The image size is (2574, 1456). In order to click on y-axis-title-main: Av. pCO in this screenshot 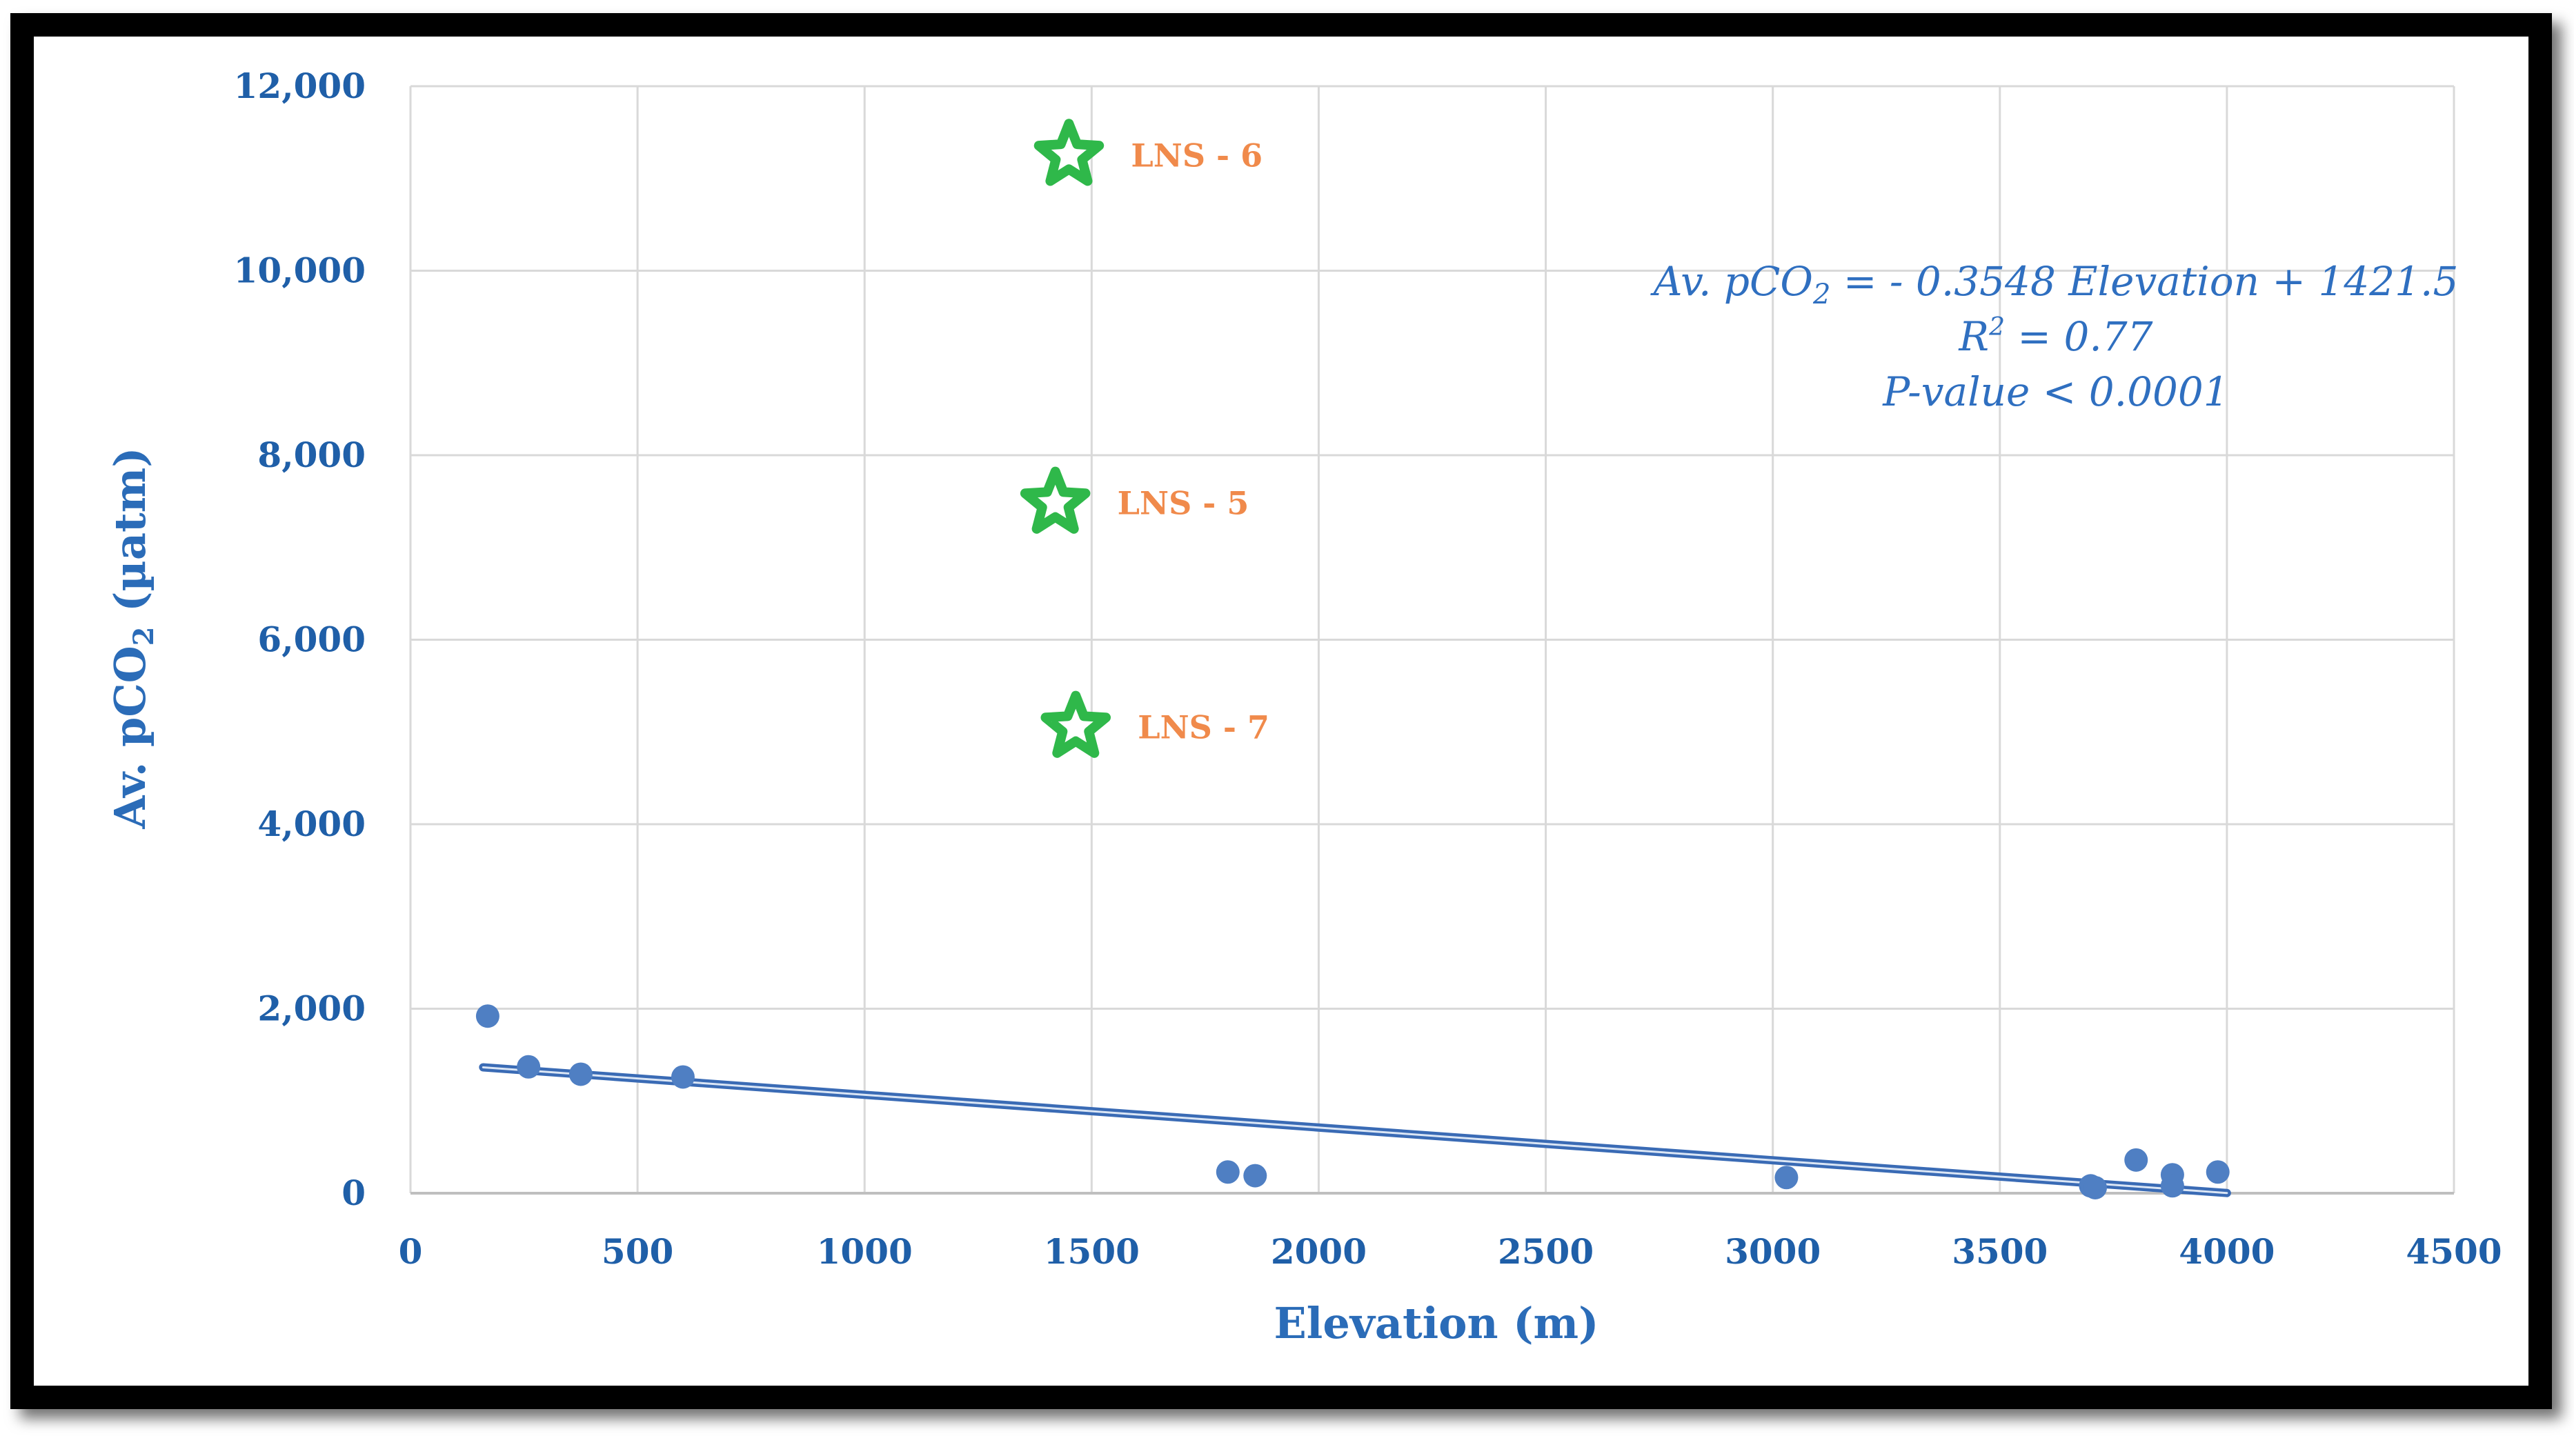, I will do `click(130, 737)`.